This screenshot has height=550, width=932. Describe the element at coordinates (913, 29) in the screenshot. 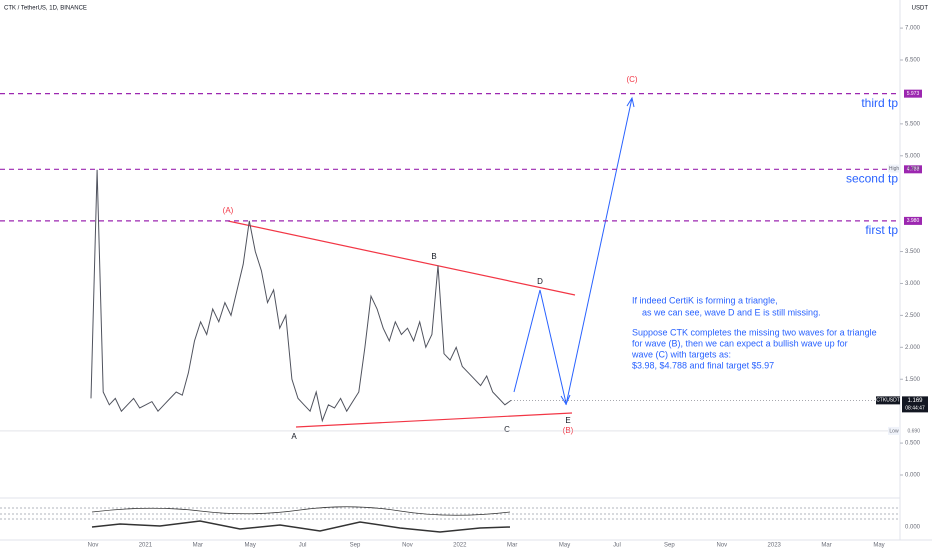

I see `y-tick-label: 7.000` at that location.